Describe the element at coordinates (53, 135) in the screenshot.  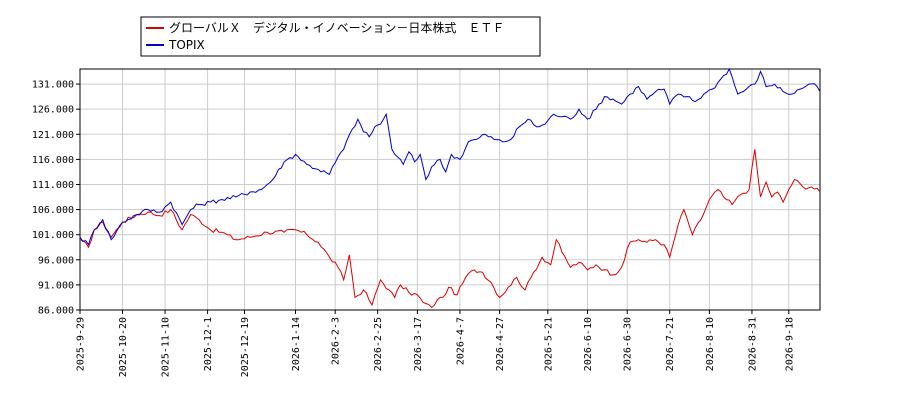
I see `y-tick-label: 121.000` at that location.